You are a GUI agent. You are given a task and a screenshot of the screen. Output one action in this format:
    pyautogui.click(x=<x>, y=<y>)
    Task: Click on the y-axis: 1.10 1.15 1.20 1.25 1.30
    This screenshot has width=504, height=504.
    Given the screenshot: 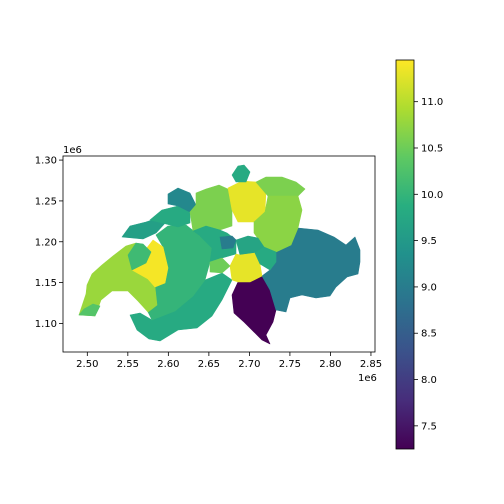 What is the action you would take?
    pyautogui.click(x=49, y=243)
    